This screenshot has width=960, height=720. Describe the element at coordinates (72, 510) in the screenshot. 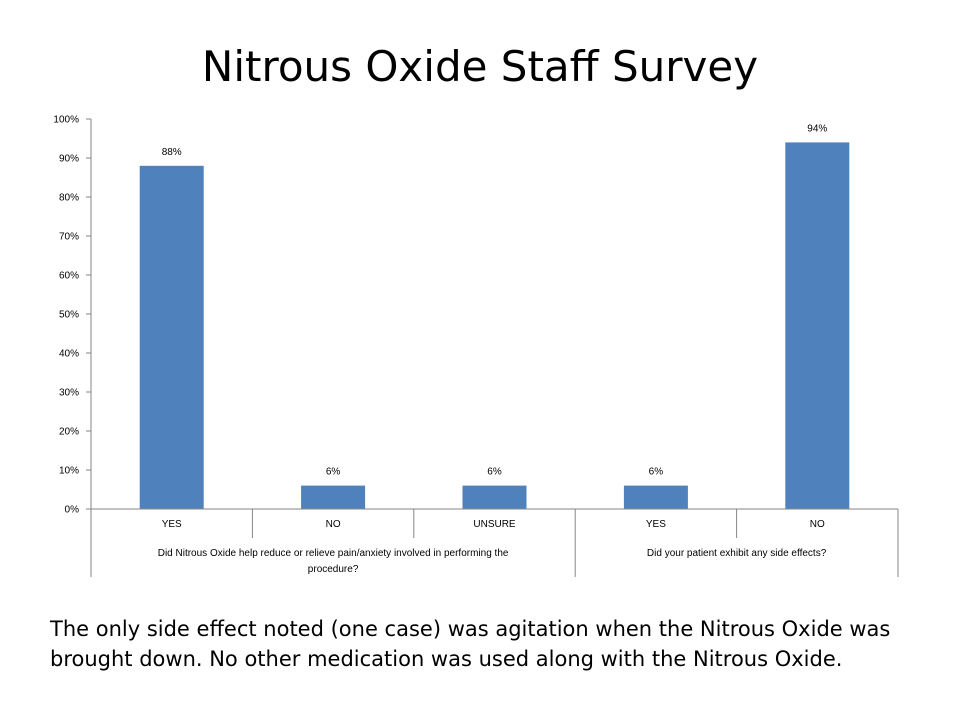

I see `y-tick-label: 0%` at that location.